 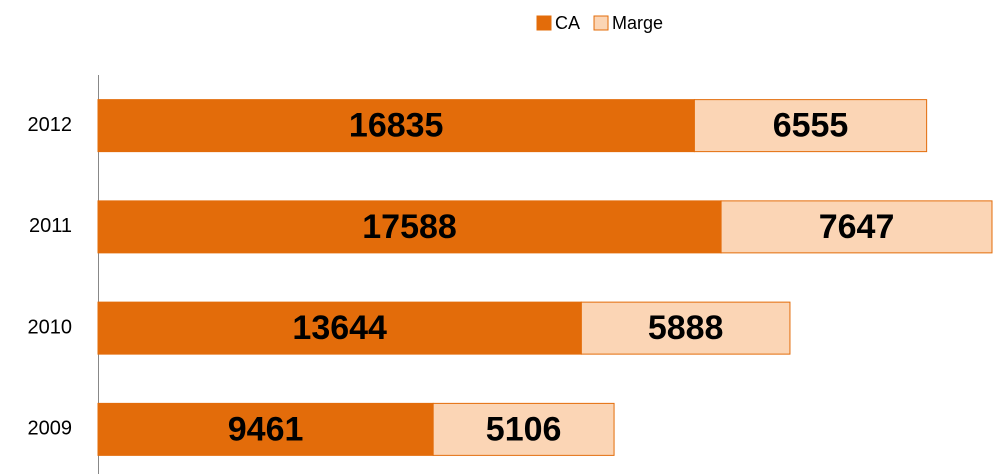 What do you see at coordinates (50, 429) in the screenshot?
I see `y-tick-label: 2009` at bounding box center [50, 429].